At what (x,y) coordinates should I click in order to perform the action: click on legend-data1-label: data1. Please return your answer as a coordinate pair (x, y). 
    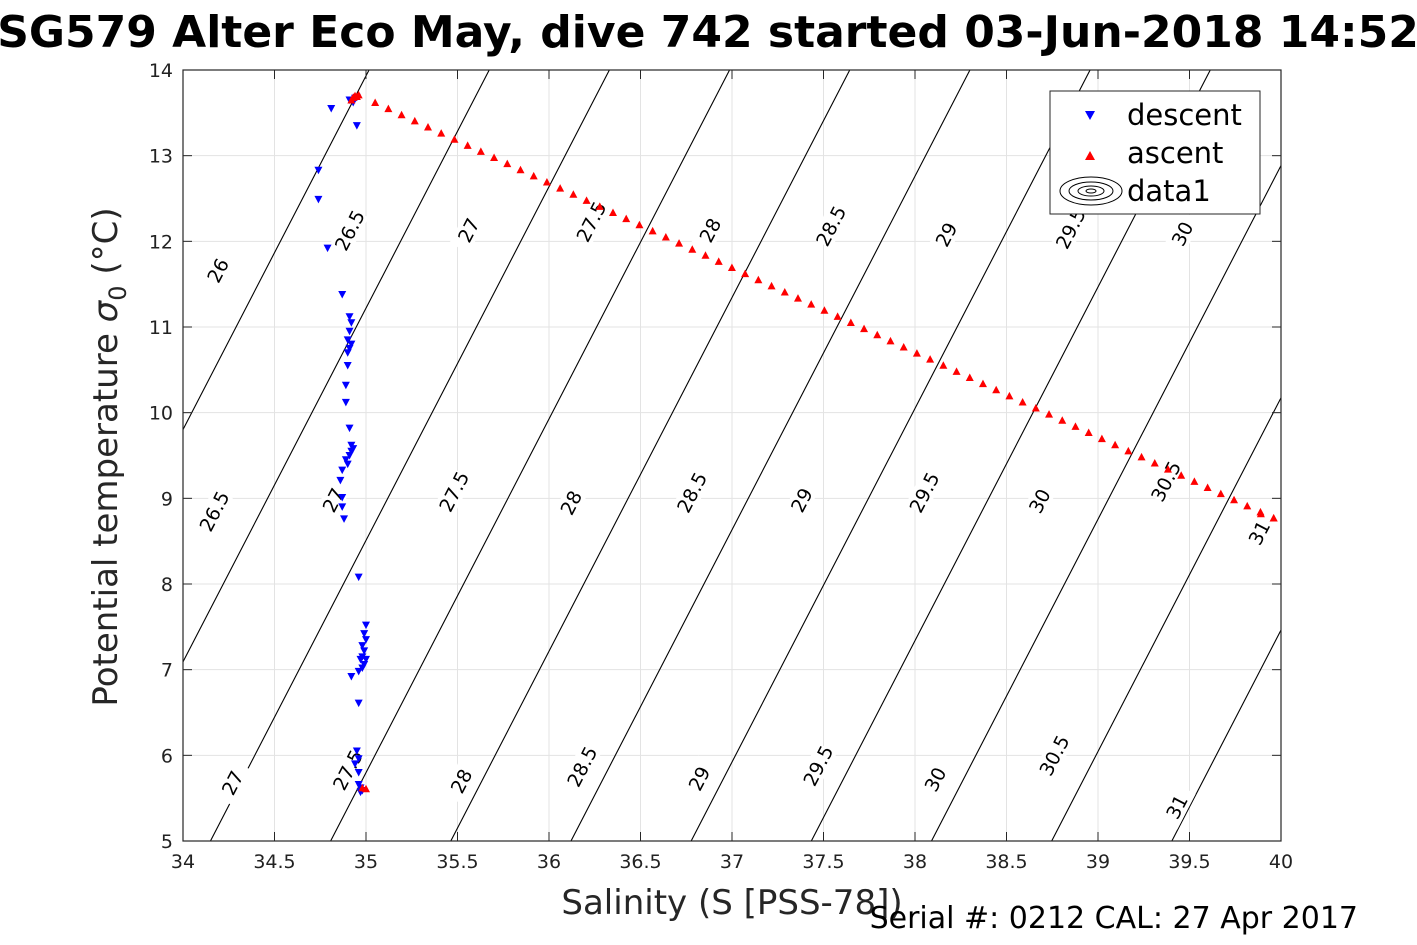
    Looking at the image, I should click on (1169, 191).